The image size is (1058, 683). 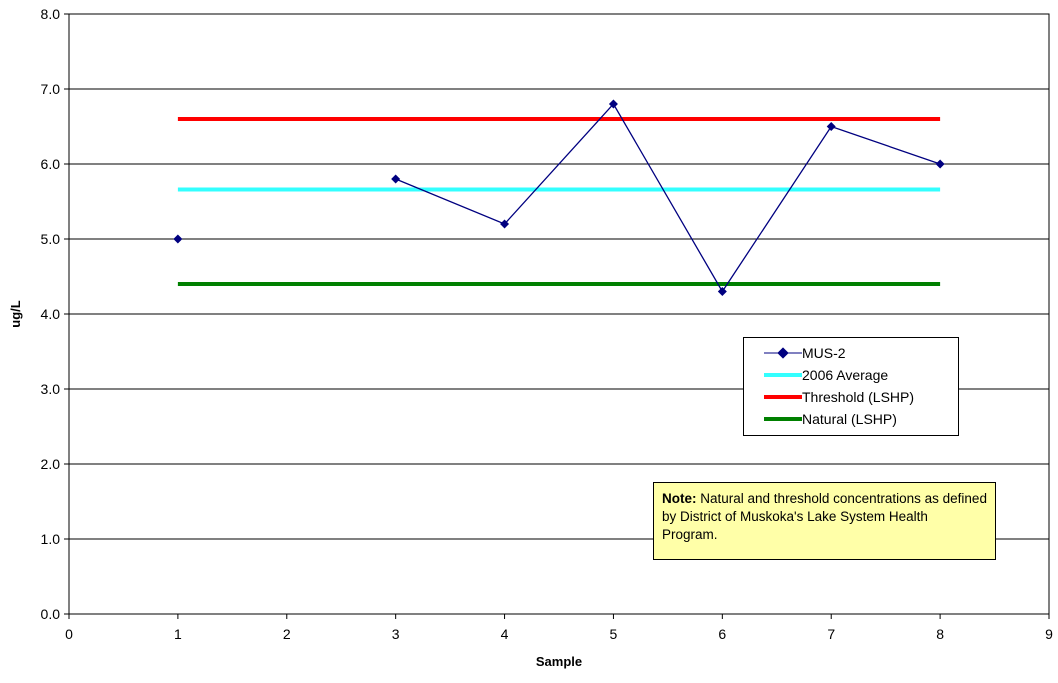 I want to click on legend-label: MUS-2, so click(x=824, y=353).